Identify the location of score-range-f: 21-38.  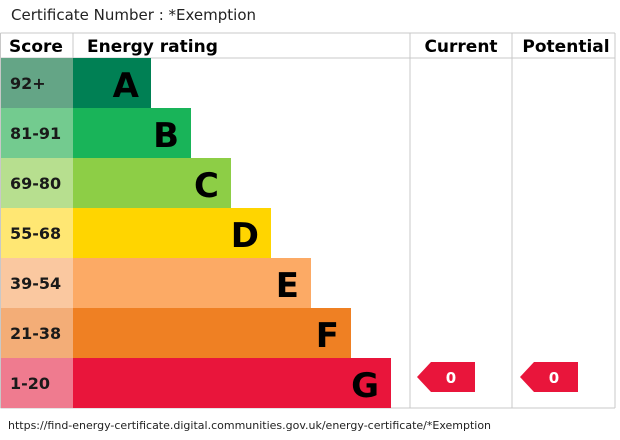
(35, 333).